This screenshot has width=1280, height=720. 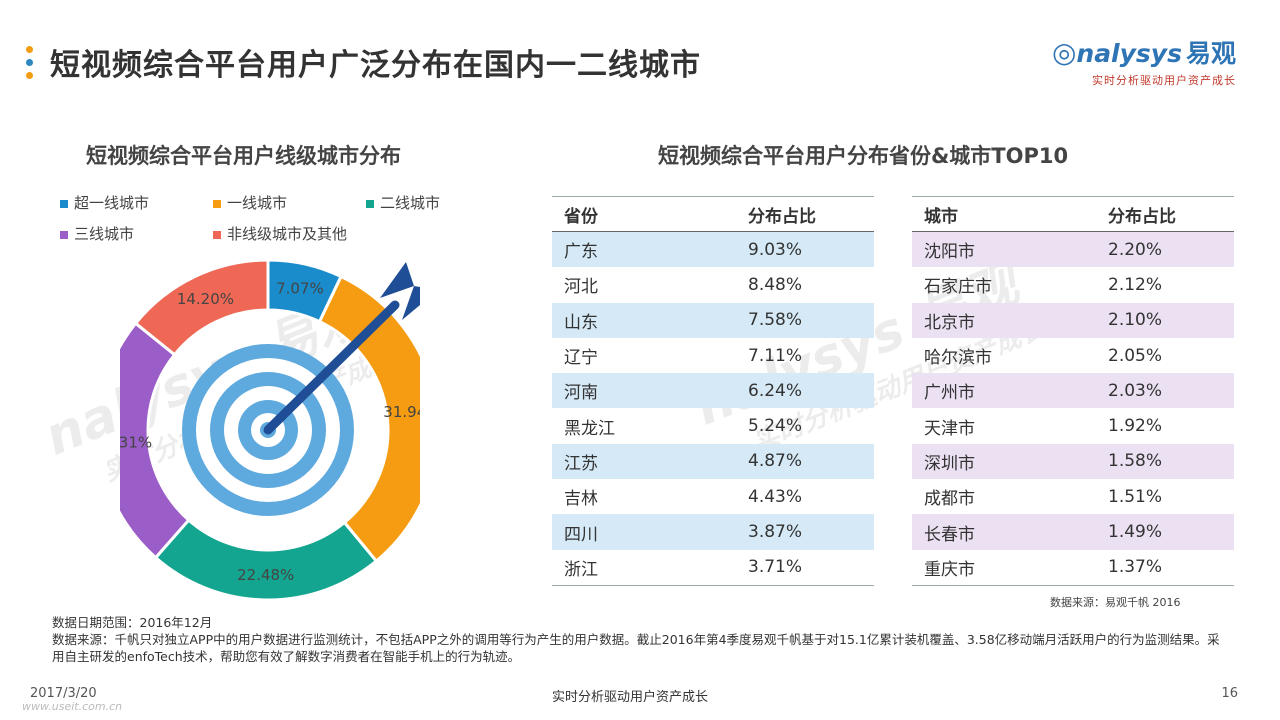 What do you see at coordinates (713, 425) in the screenshot?
I see `table-row: 黑龙江 5.24%` at bounding box center [713, 425].